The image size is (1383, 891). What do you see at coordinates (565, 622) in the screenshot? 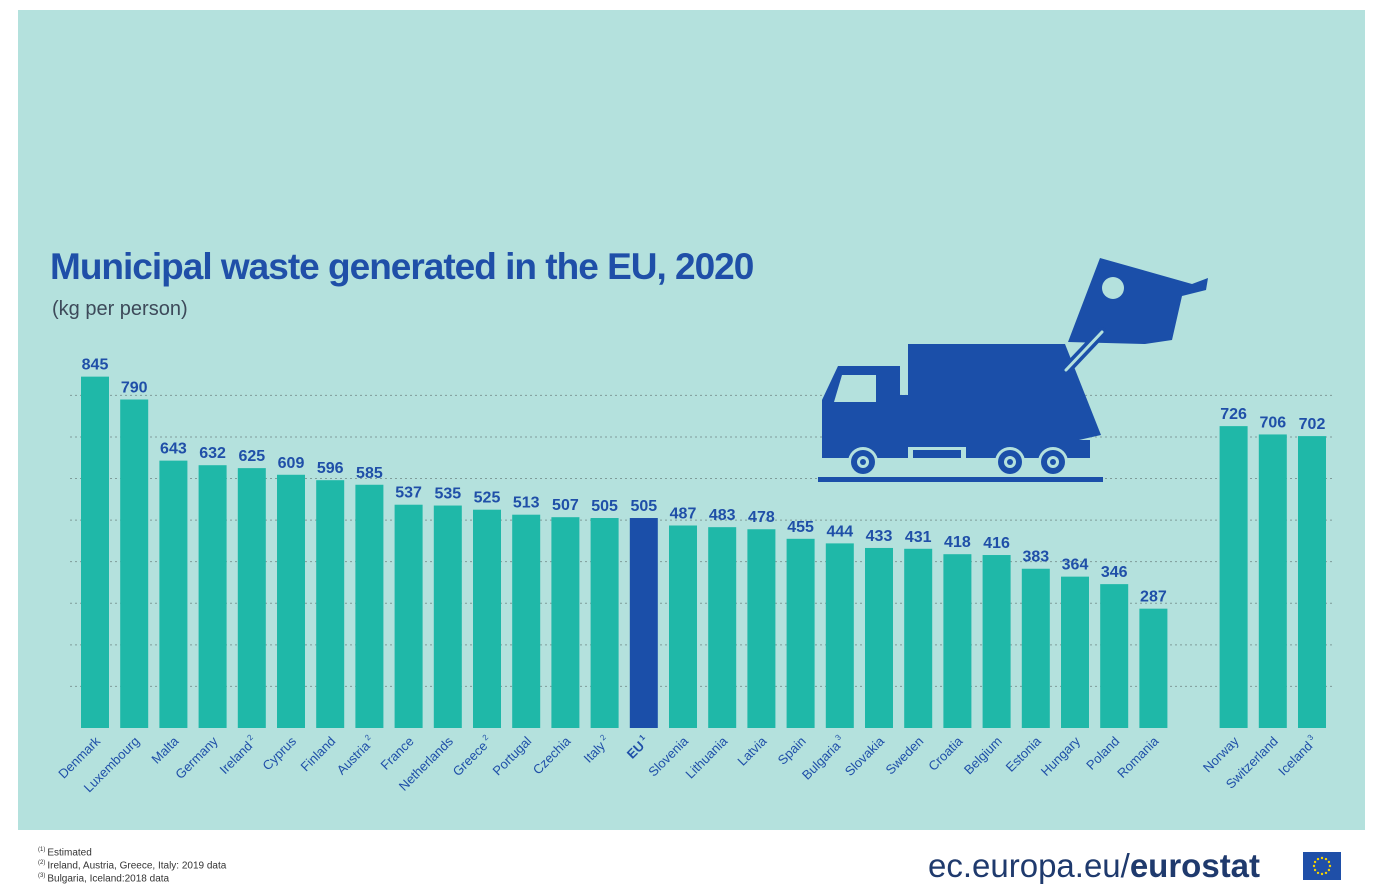
I see `bar-czechia` at bounding box center [565, 622].